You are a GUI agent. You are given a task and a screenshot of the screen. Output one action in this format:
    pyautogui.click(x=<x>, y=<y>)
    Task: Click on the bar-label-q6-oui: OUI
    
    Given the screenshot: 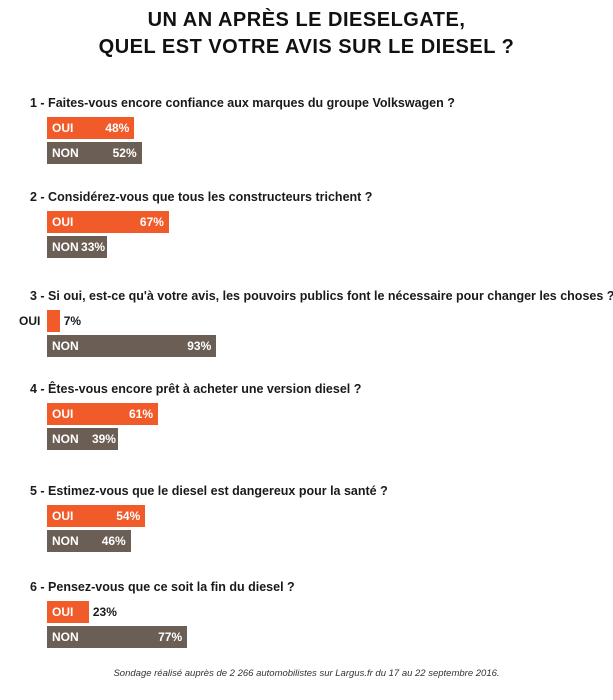 What is the action you would take?
    pyautogui.click(x=63, y=612)
    